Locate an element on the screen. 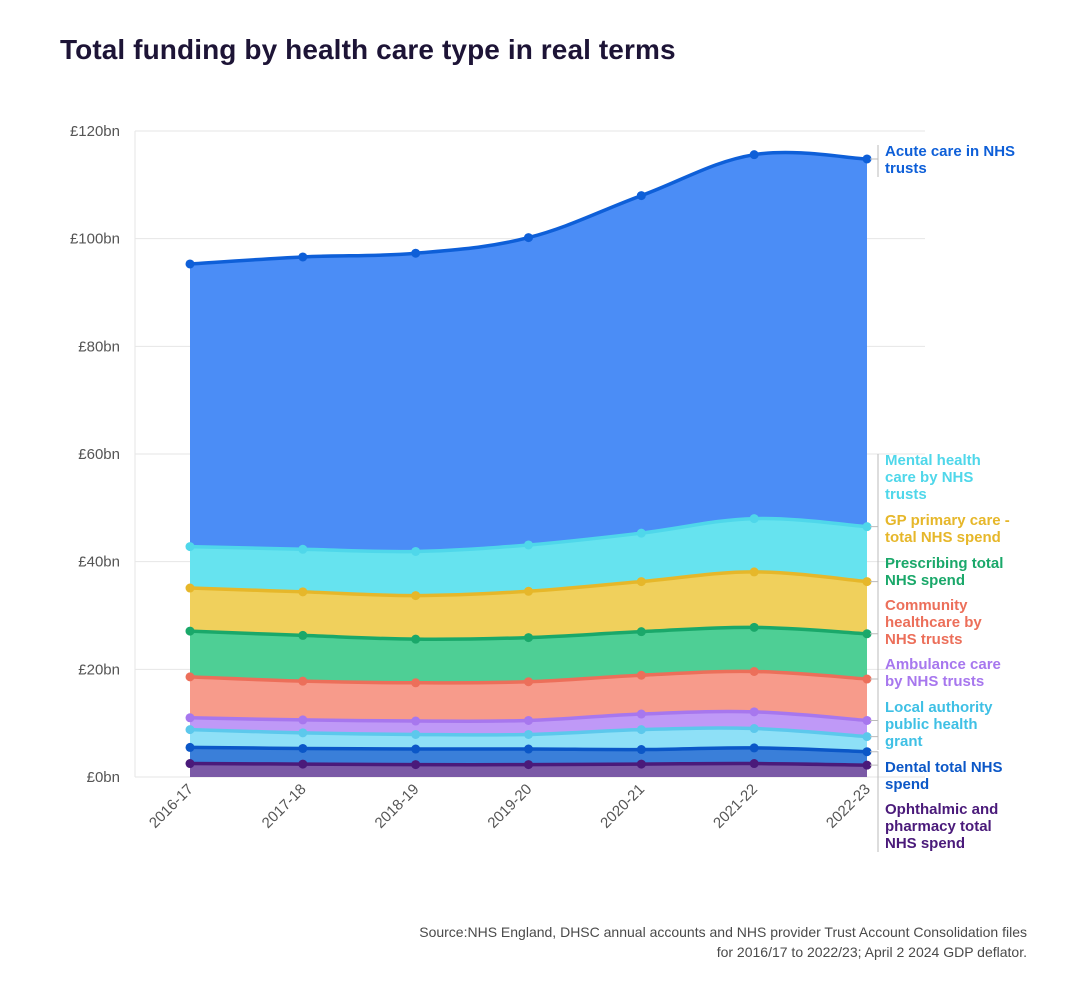 The image size is (1082, 1005). series-label-ambulance: Ambulance care by NHS trusts is located at coordinates (943, 673).